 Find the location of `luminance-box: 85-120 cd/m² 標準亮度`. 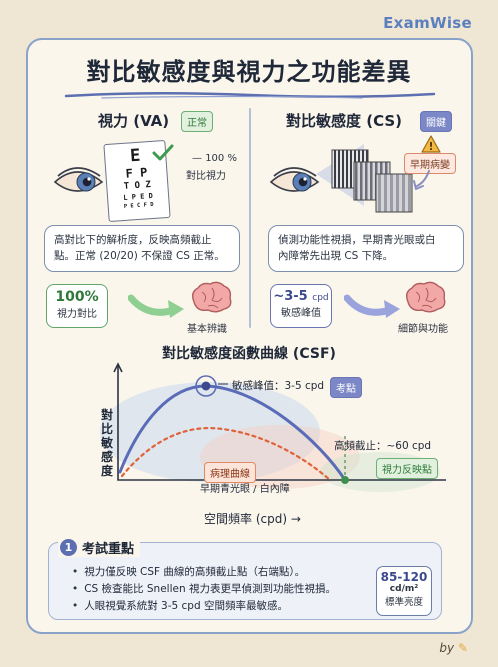

luminance-box: 85-120 cd/m² 標準亮度 is located at coordinates (404, 591).